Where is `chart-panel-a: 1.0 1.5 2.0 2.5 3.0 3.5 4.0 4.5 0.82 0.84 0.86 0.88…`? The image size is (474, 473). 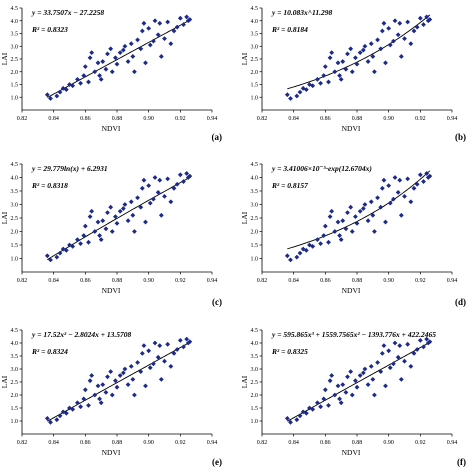 chart-panel-a: 1.0 1.5 2.0 2.5 3.0 3.5 4.0 4.5 0.82 0.84 0.86 0.88… is located at coordinates (111, 74).